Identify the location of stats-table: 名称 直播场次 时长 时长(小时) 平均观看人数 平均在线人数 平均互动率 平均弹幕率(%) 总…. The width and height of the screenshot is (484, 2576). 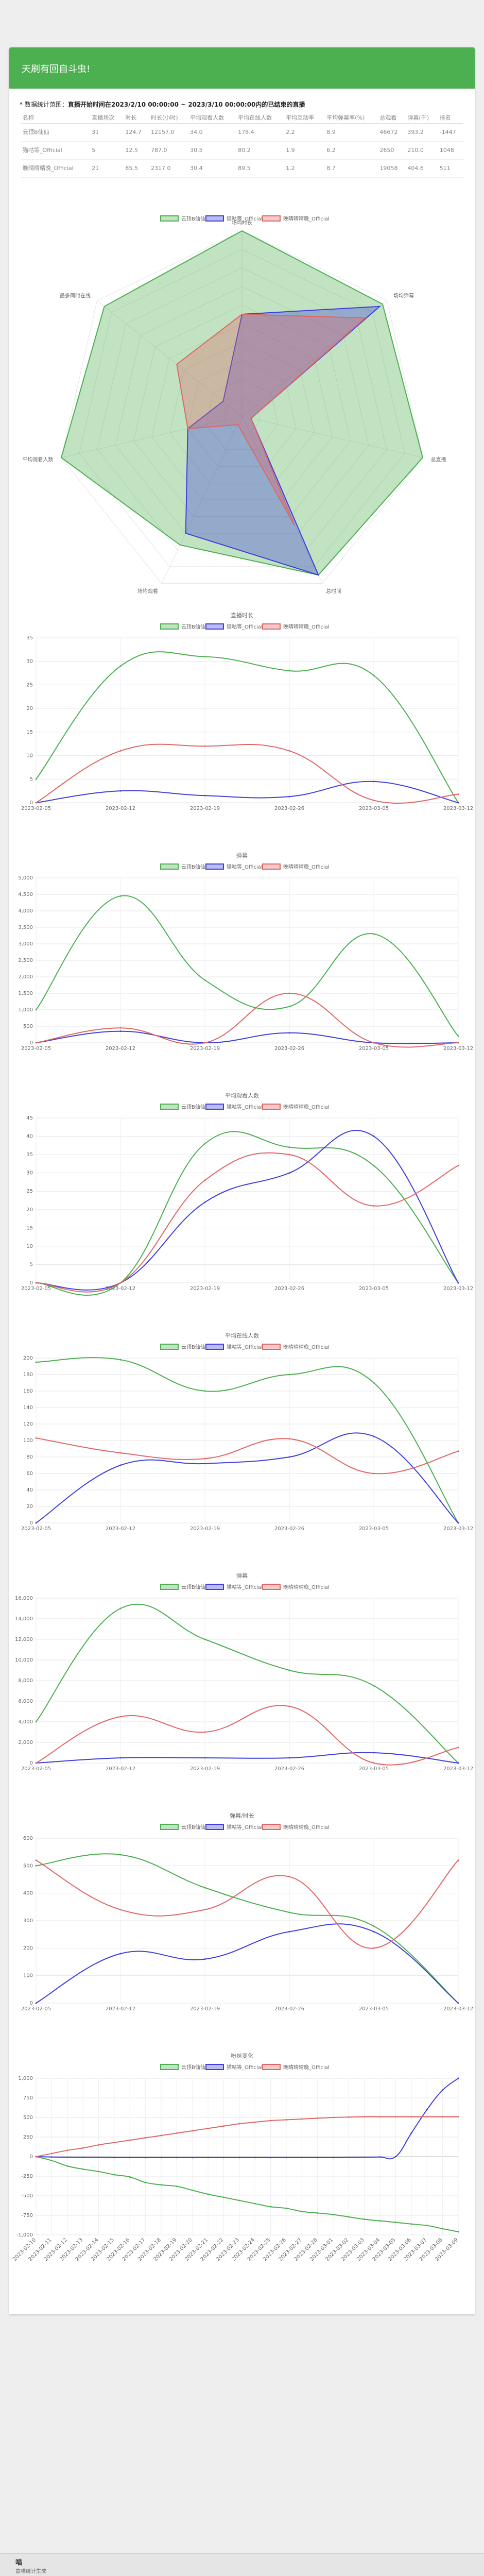
(242, 145).